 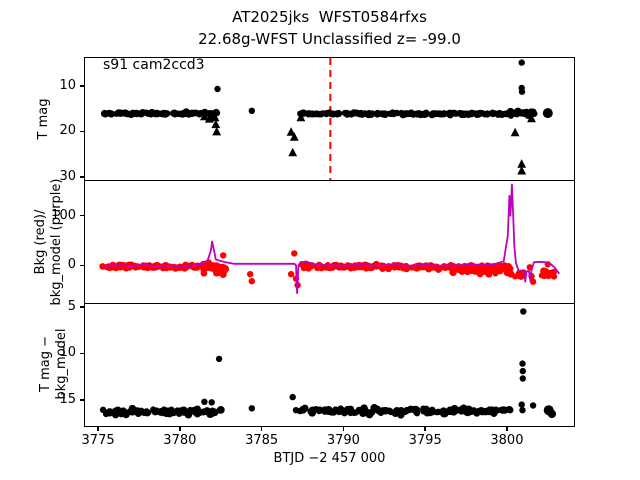 I want to click on y-axis-label-line: Bkg (red)/, so click(x=40, y=242).